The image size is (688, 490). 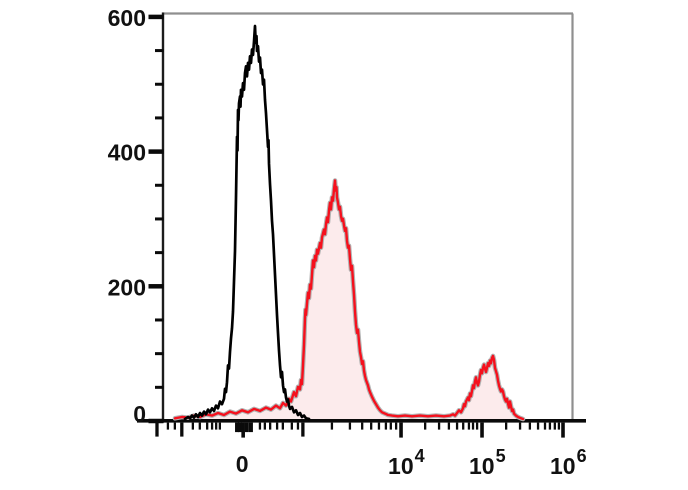 I want to click on y-tick-label-200: 200, so click(x=127, y=287).